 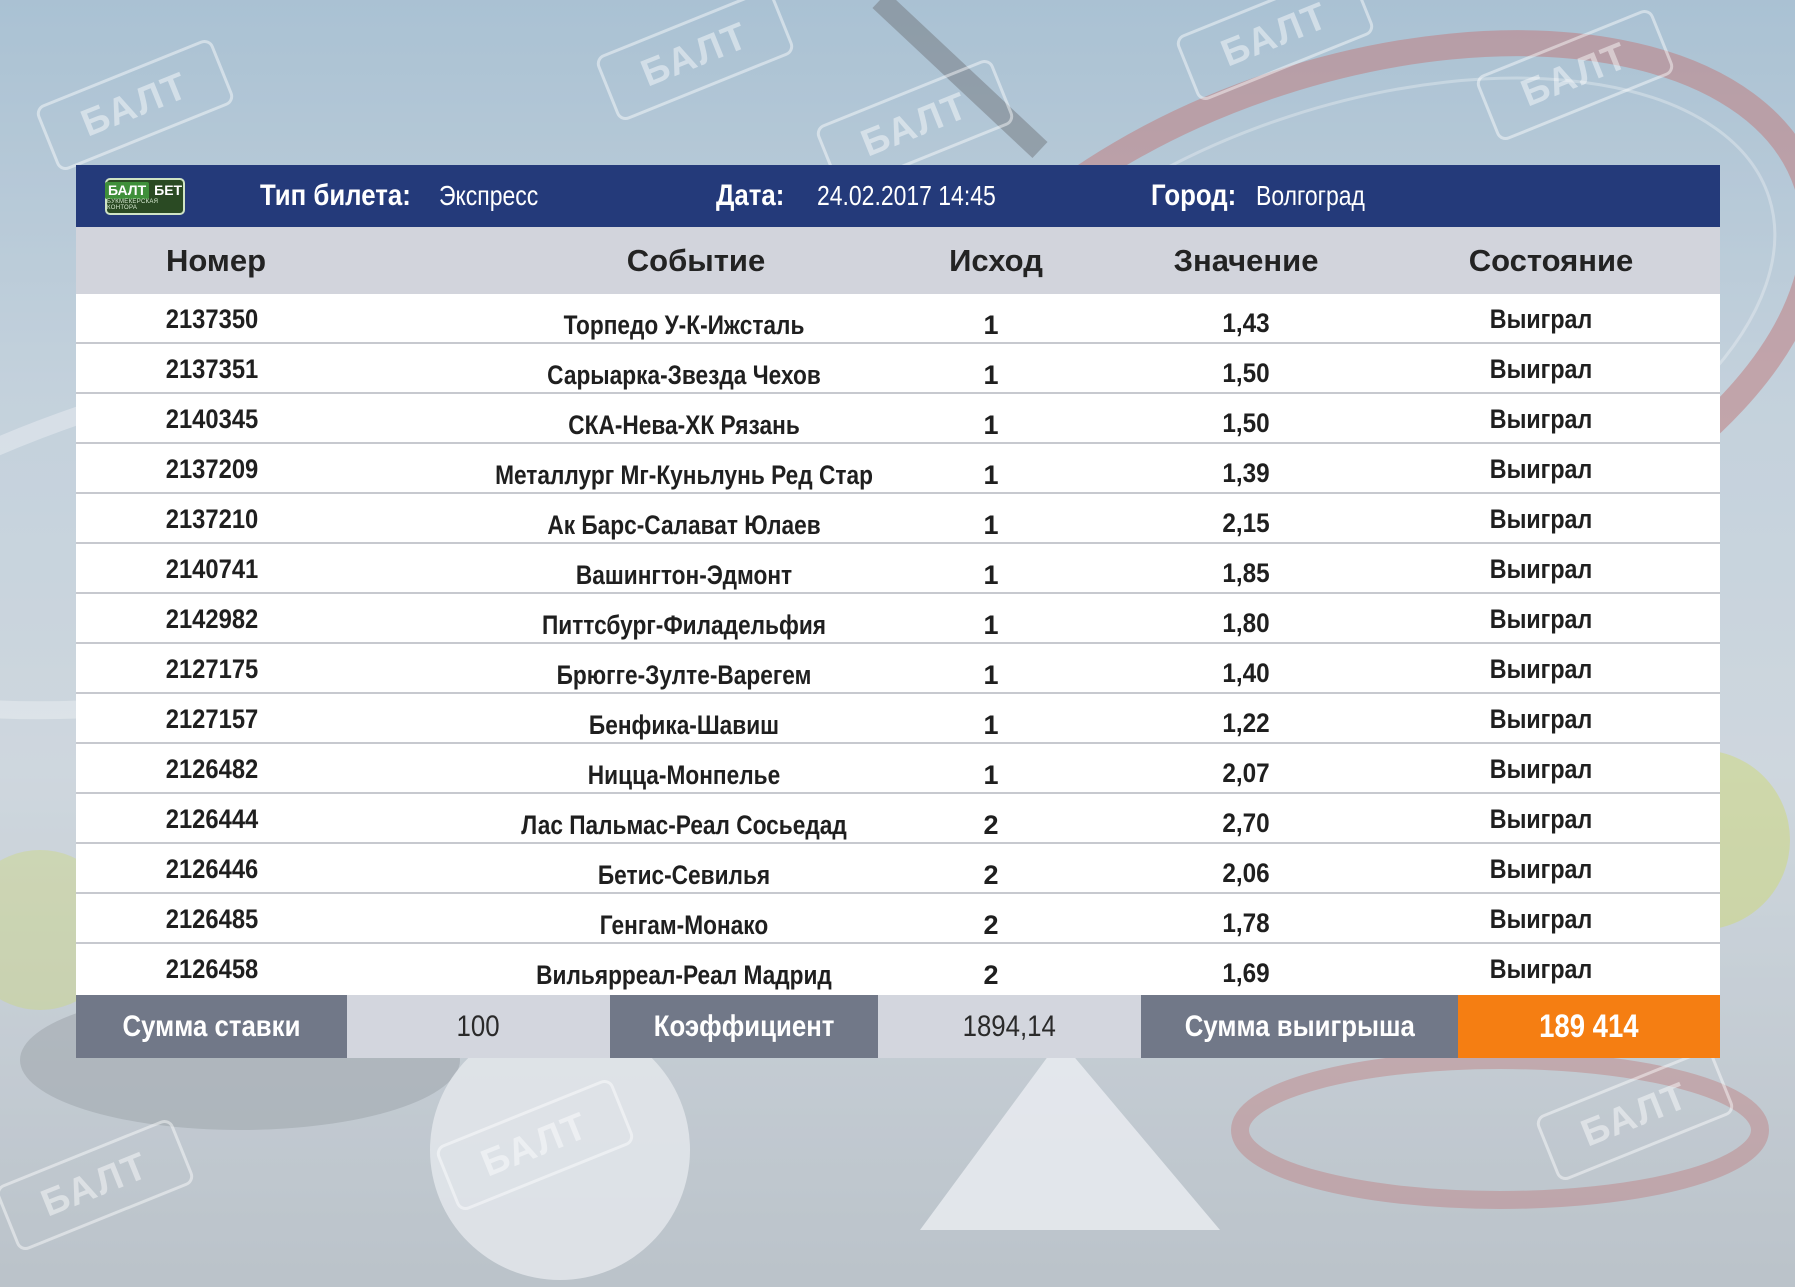 What do you see at coordinates (898, 369) in the screenshot?
I see `table-row: 2137351 Сарыарка-Звезда Чехов 1 1,50 Выиграл` at bounding box center [898, 369].